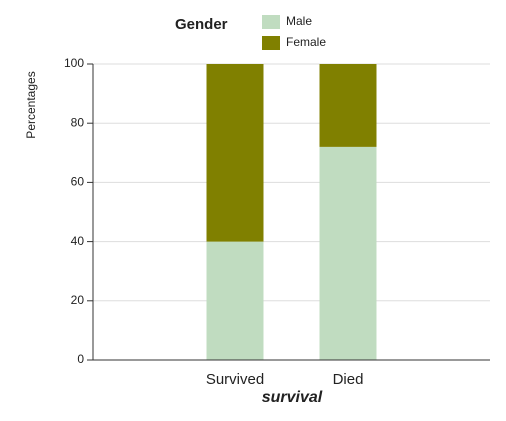  Describe the element at coordinates (292, 397) in the screenshot. I see `x-axis-label: survival` at that location.